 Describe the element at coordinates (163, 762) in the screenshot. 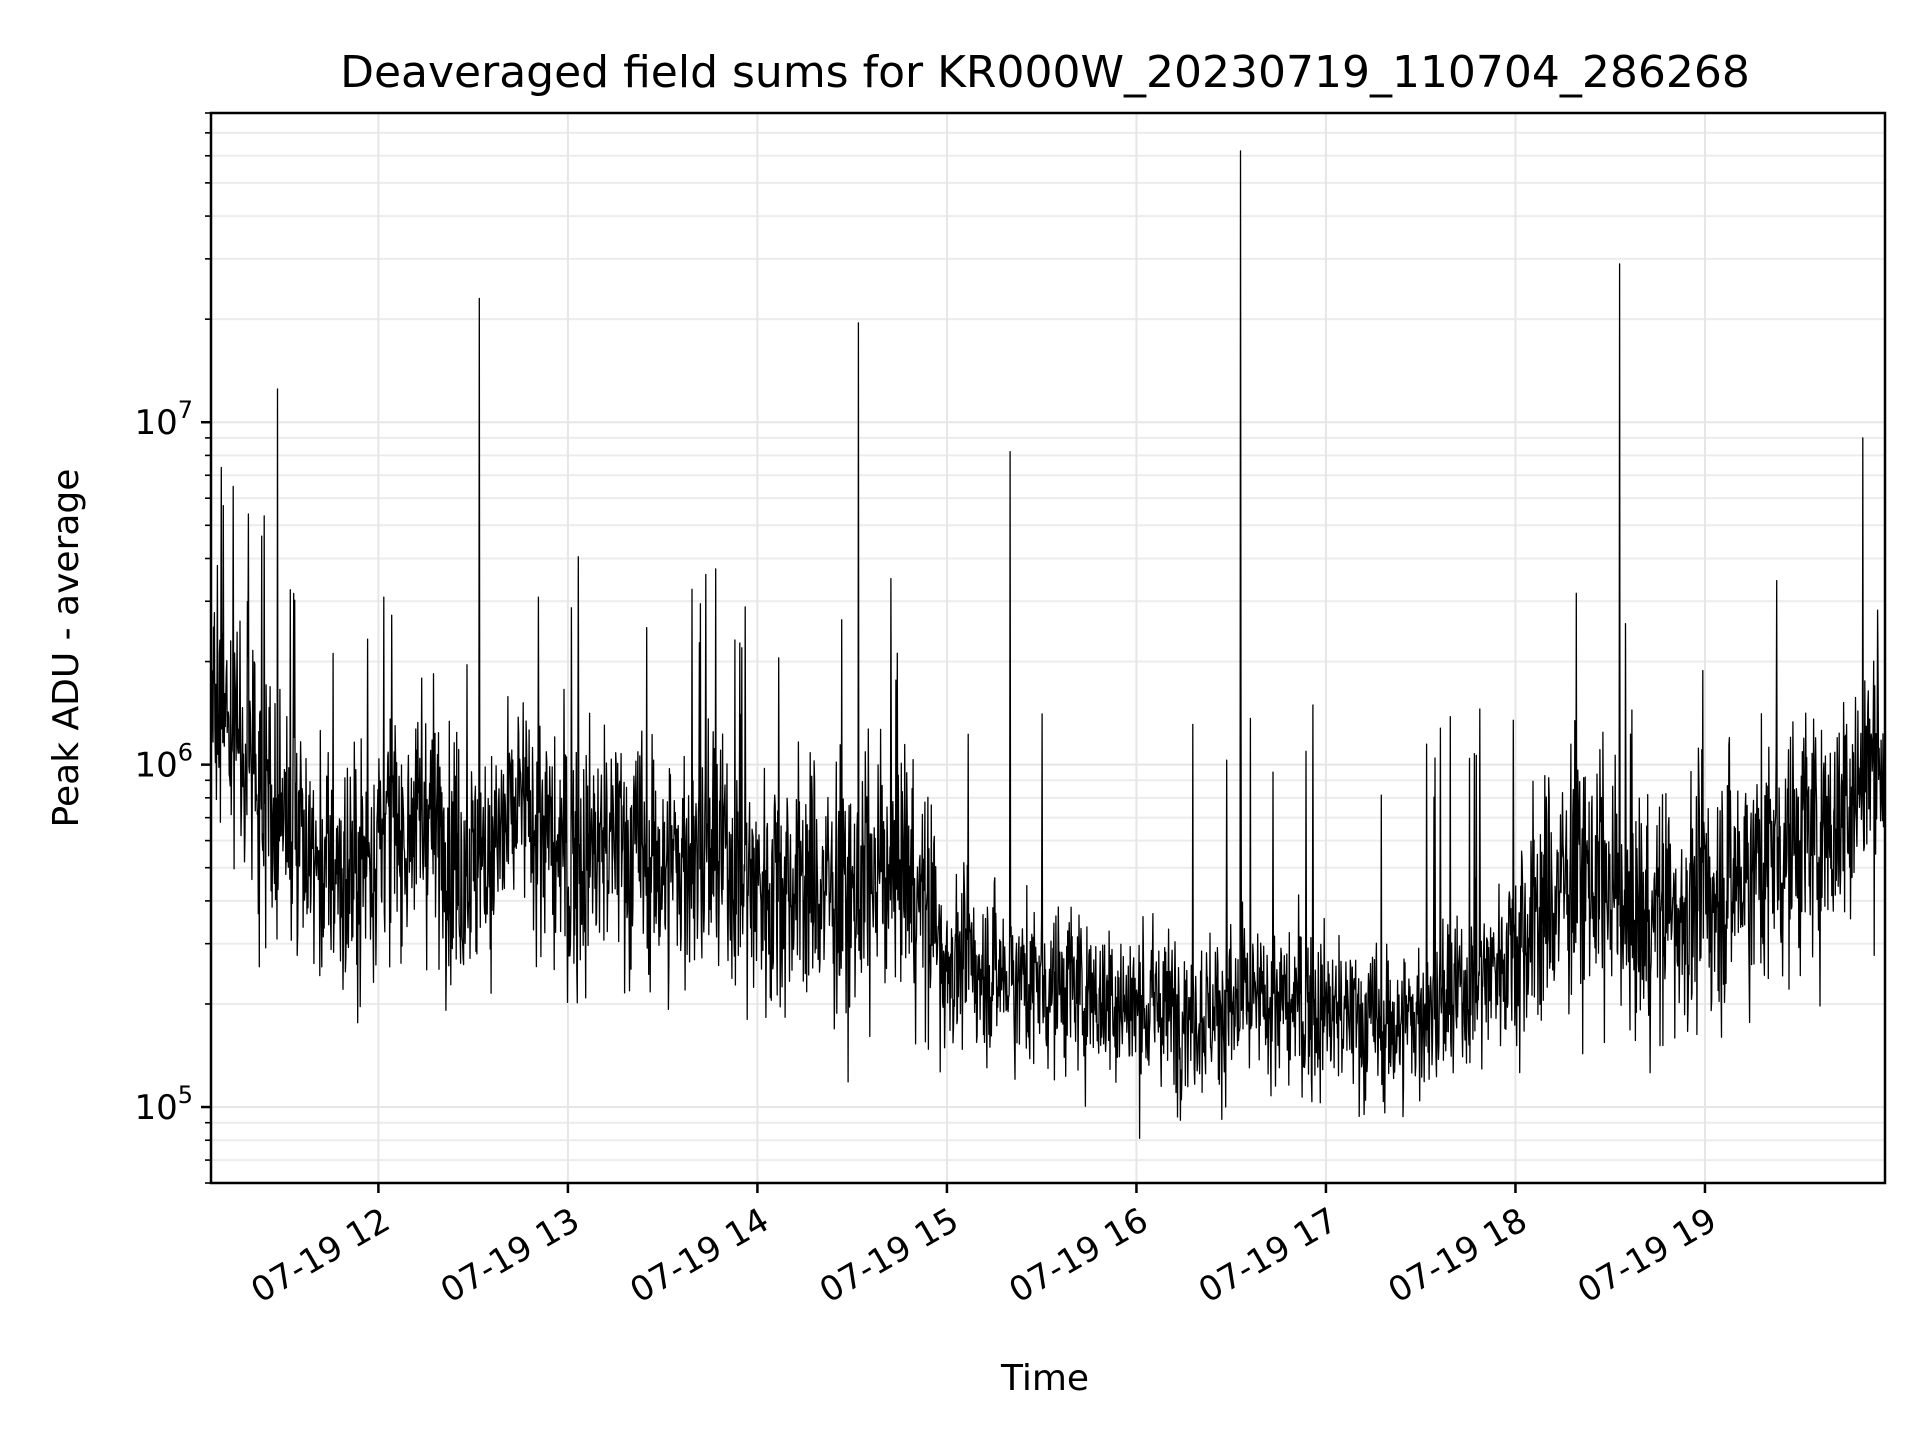

I see `y-tick-label: 10⁶` at that location.